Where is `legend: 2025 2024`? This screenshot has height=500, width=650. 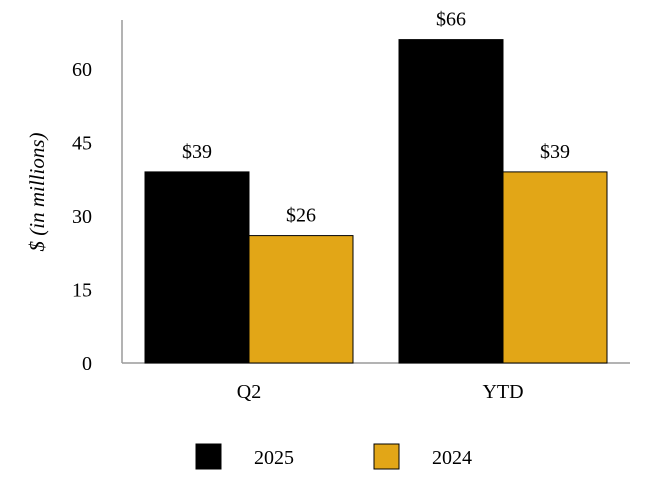
legend: 2025 2024 is located at coordinates (333, 456).